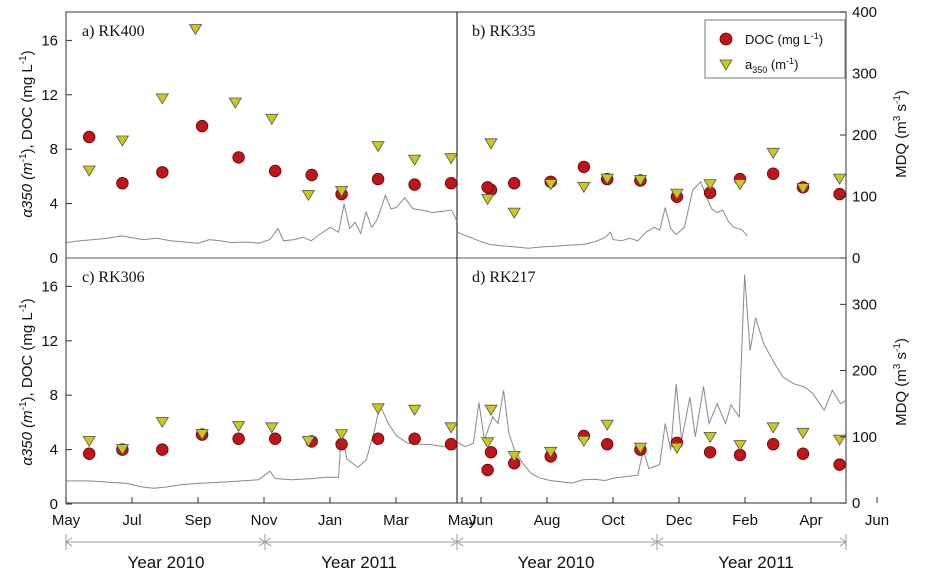  I want to click on y2-tick-label: 300, so click(864, 74).